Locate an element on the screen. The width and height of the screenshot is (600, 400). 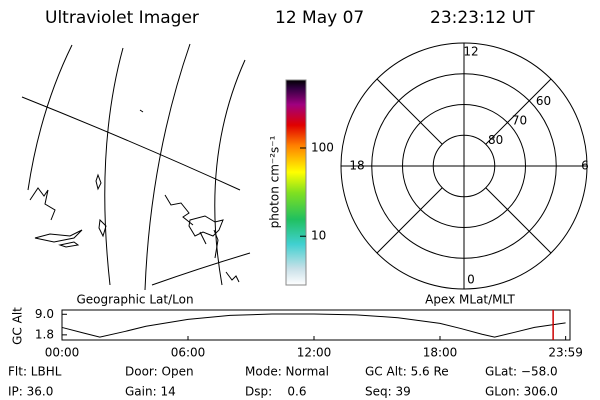
x-tick-label: 23:59 is located at coordinates (565, 353).